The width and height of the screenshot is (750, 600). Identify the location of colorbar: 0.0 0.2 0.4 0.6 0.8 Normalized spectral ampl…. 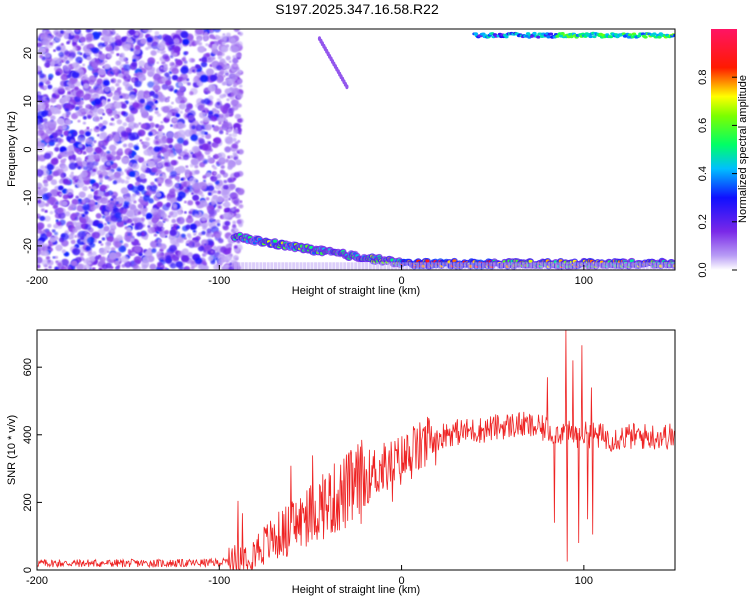
(723, 153).